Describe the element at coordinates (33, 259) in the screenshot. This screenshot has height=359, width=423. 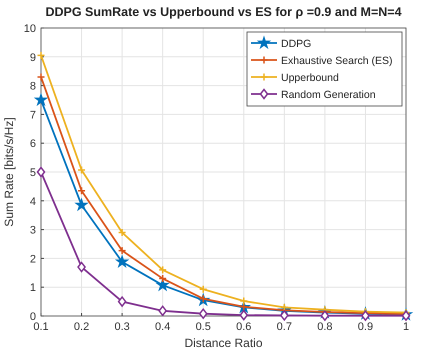
I see `y-tick-label: 2` at that location.